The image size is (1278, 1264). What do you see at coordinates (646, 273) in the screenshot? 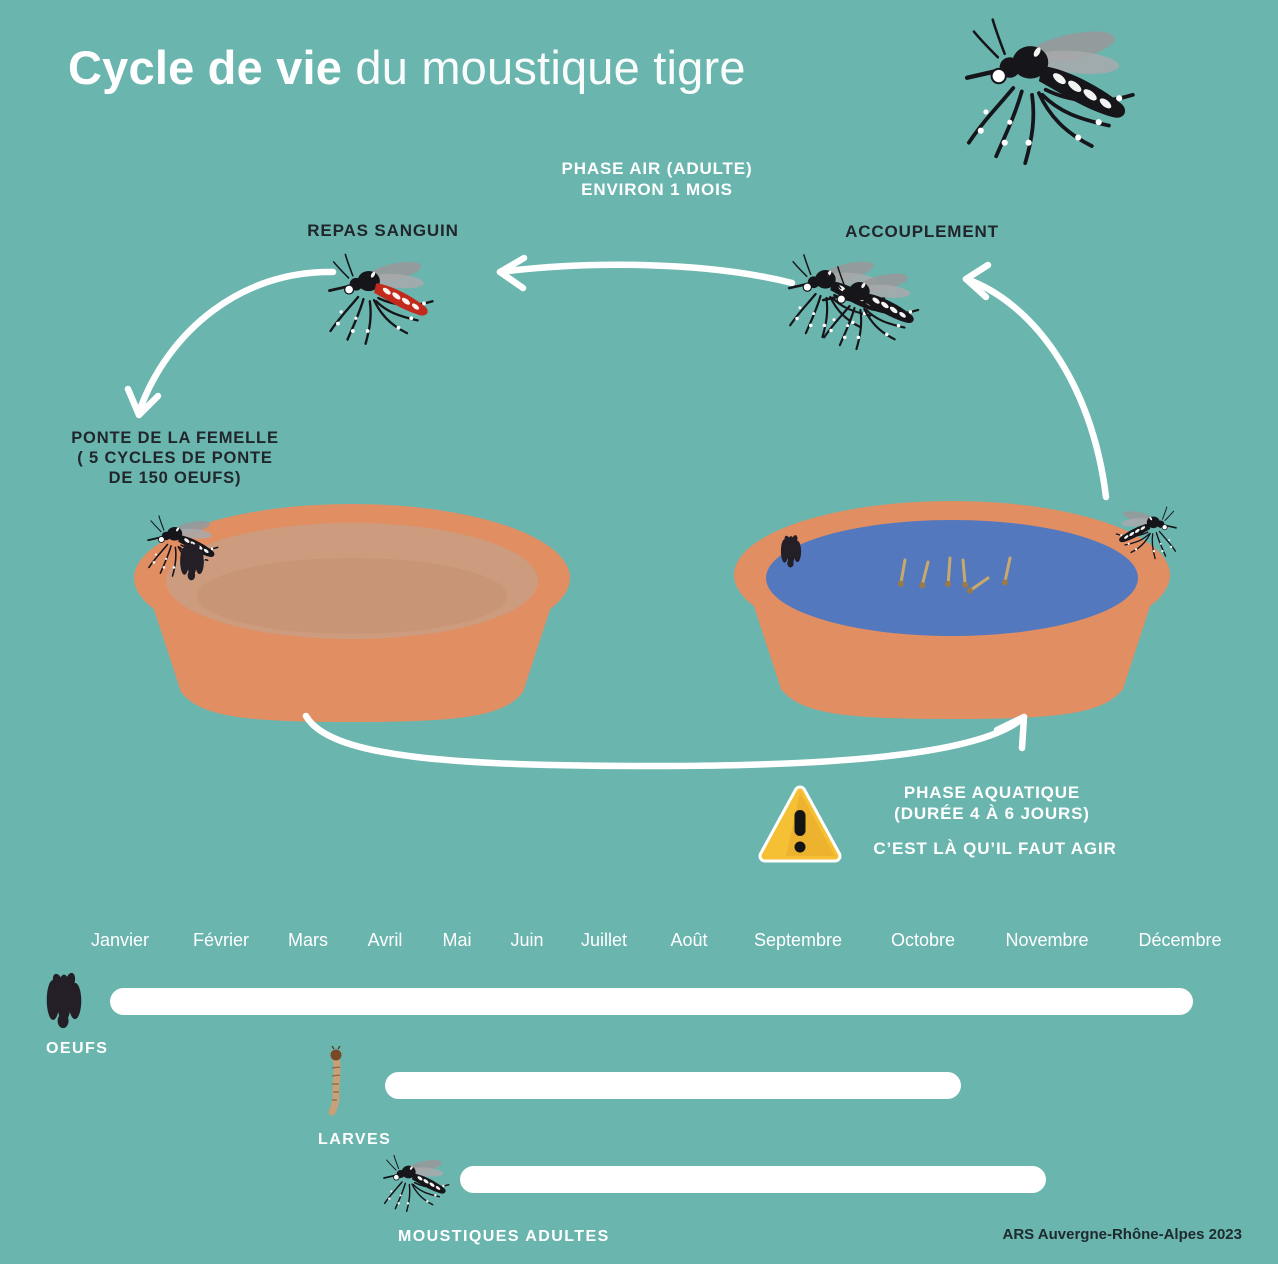
I see `arrow-accouplement-to-repas` at bounding box center [646, 273].